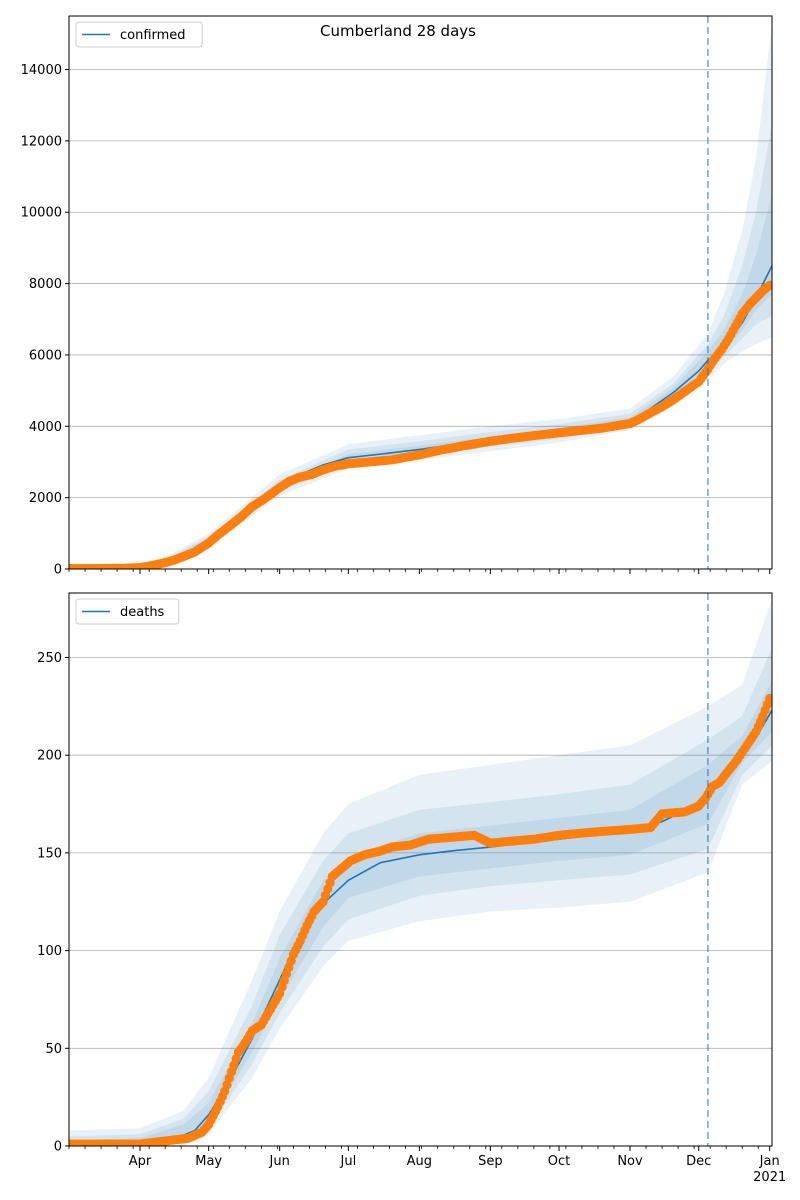  I want to click on y-tick-label: 10000, so click(41, 213).